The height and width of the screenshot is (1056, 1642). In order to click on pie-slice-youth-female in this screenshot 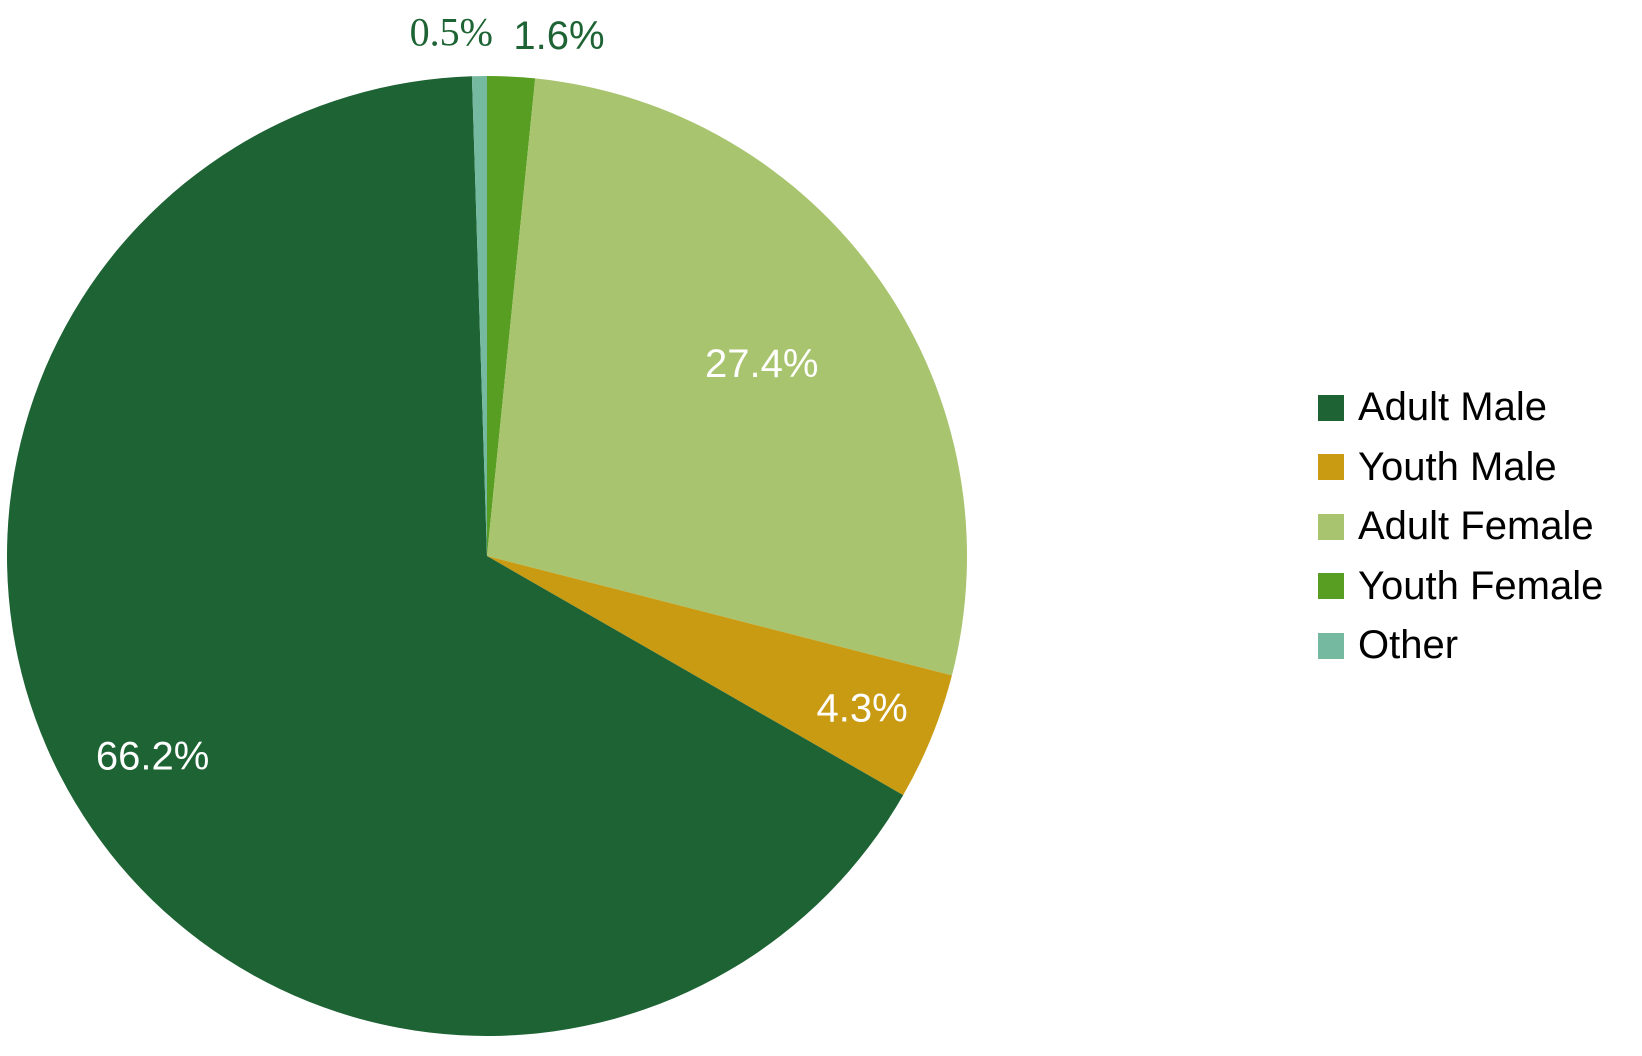, I will do `click(511, 316)`.